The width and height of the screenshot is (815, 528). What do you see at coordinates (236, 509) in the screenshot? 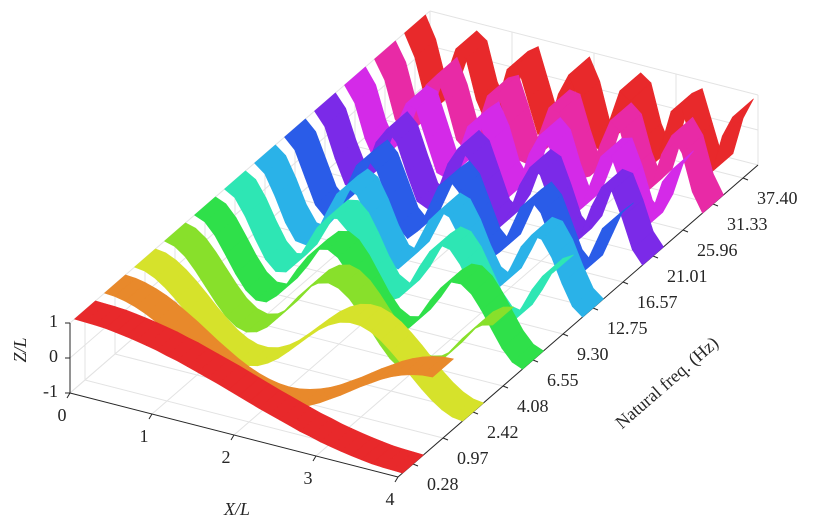
I see `x-axis-title: X/L` at bounding box center [236, 509].